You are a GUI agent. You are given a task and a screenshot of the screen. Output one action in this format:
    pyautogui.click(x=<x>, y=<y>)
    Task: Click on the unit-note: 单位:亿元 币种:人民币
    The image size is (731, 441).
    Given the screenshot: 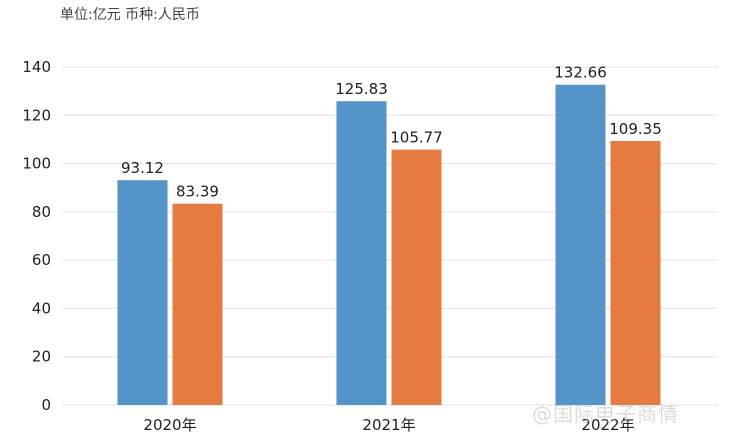 What is the action you would take?
    pyautogui.click(x=130, y=15)
    